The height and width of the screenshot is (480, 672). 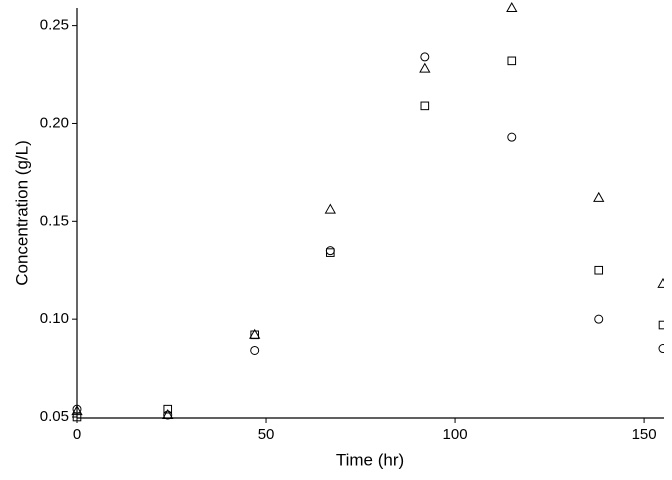 I want to click on y-tick-label: 0.20, so click(x=54, y=122).